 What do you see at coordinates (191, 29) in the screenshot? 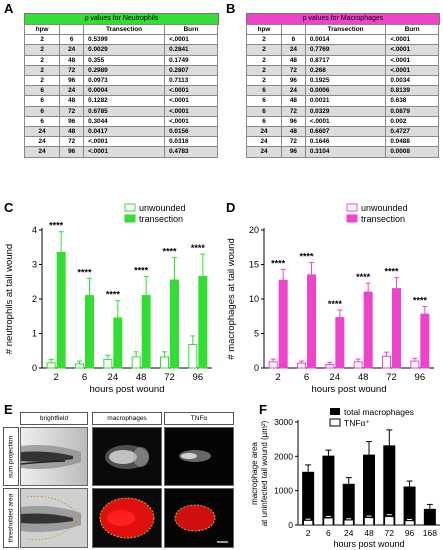
I see `table-header-cell: Burn` at bounding box center [191, 29].